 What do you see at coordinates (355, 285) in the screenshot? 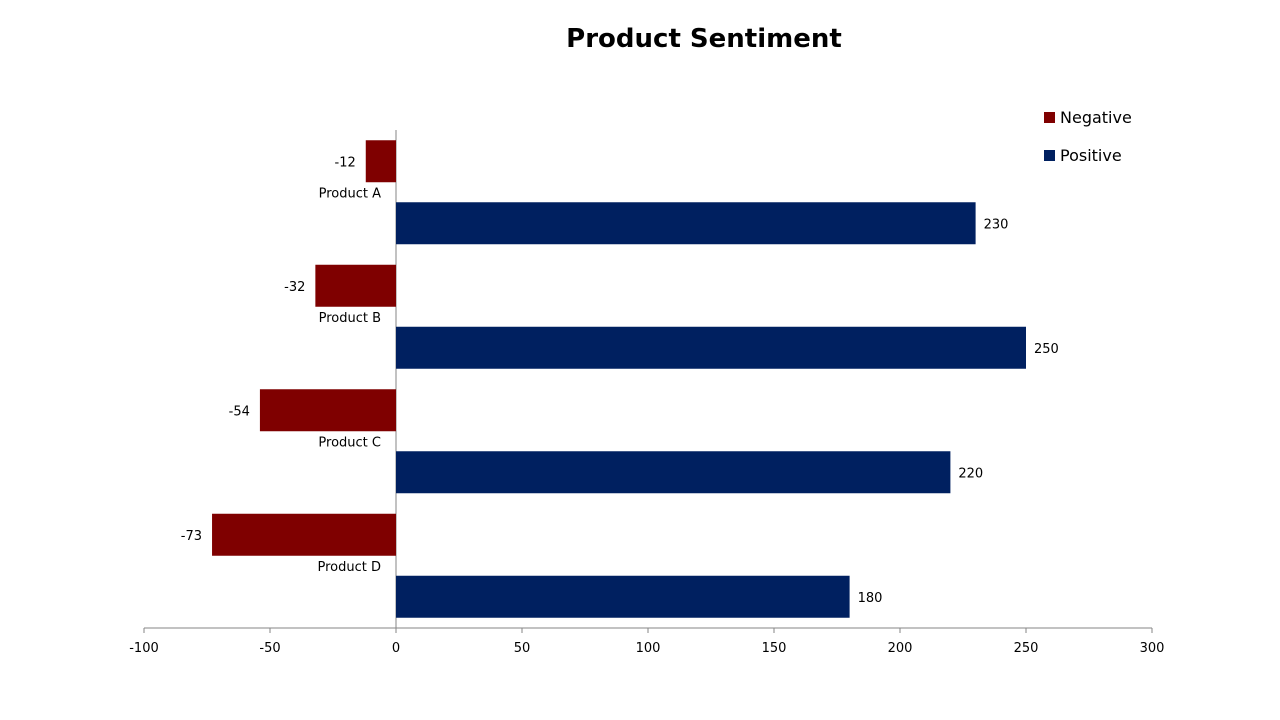
I see `bar-negative-product-b` at bounding box center [355, 285].